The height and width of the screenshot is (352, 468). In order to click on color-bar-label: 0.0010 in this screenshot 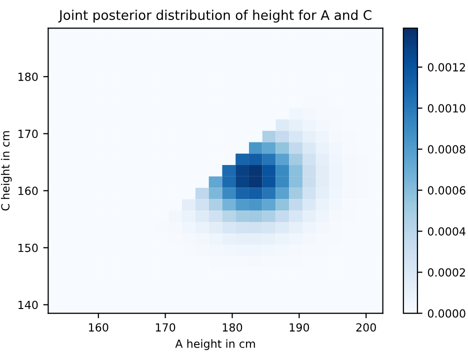, I will do `click(447, 108)`.